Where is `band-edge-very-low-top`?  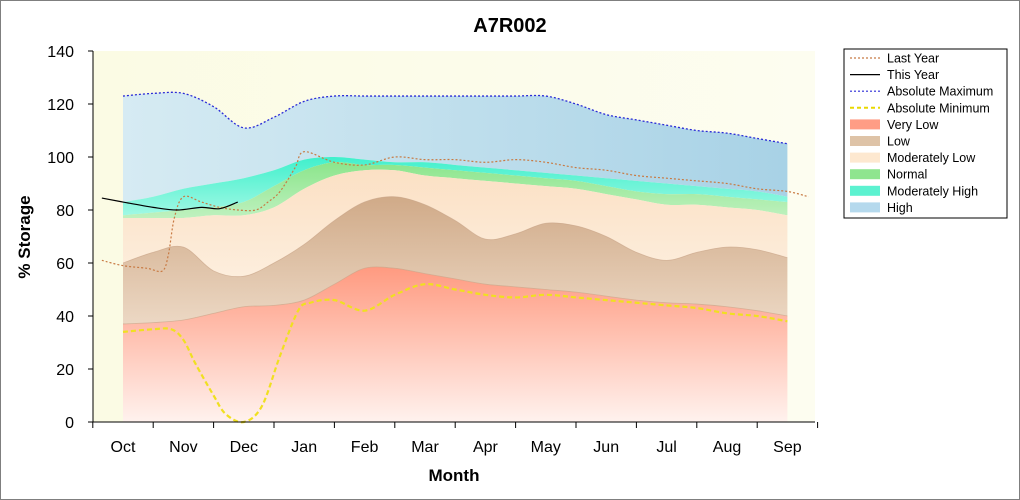
band-edge-very-low-top is located at coordinates (455, 295).